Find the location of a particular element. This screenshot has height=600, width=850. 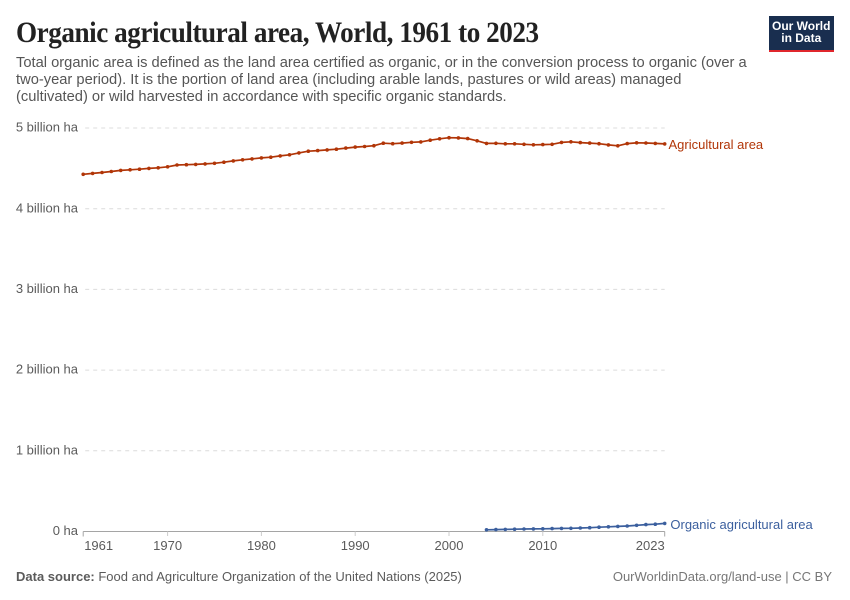

svg-text: 0 ha is located at coordinates (66, 530).